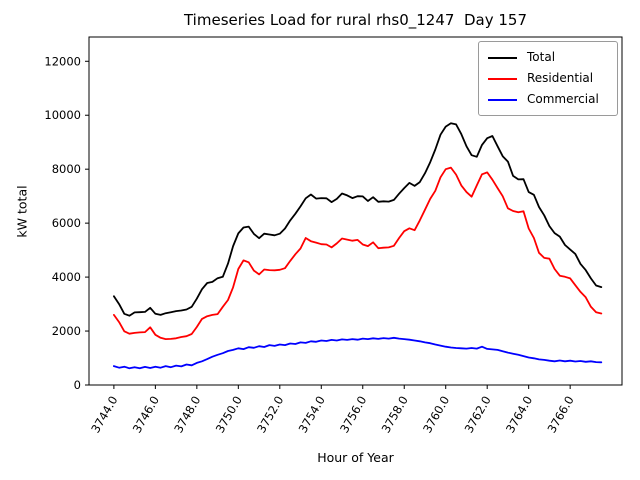 The image size is (640, 480). Describe the element at coordinates (104, 415) in the screenshot. I see `x-tick-label: 3744.0` at that location.